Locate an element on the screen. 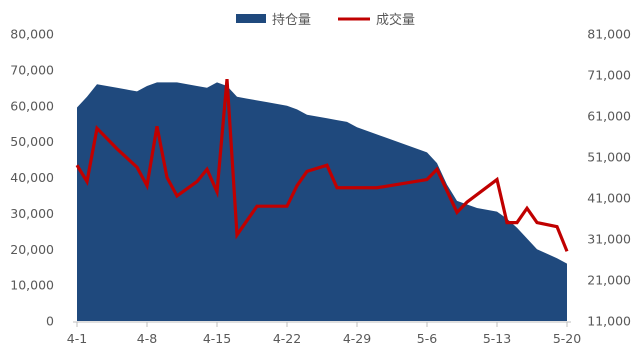 Image resolution: width=634 pixels, height=345 pixels. y-left-tick-label: 40,000 is located at coordinates (32, 177).